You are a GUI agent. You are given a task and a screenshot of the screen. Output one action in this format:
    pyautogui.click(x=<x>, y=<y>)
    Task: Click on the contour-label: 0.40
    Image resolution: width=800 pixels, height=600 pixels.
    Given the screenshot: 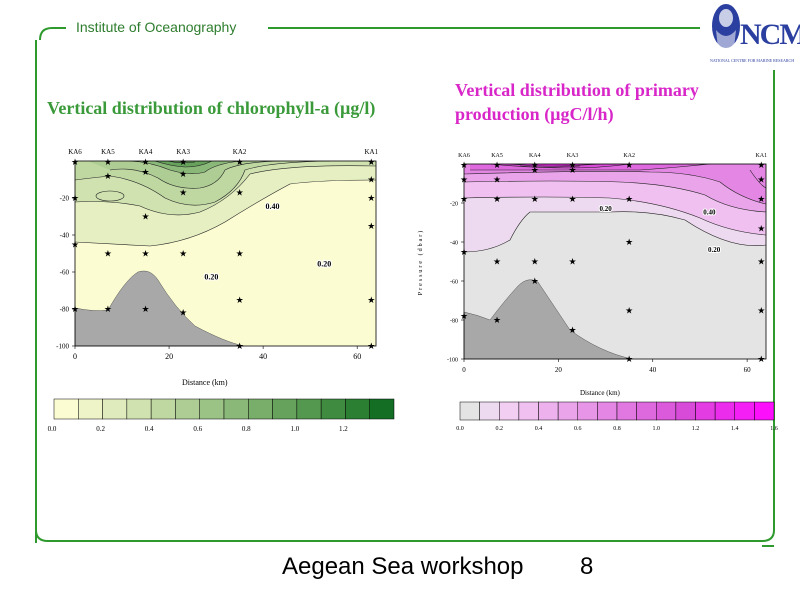 What is the action you would take?
    pyautogui.click(x=709, y=213)
    